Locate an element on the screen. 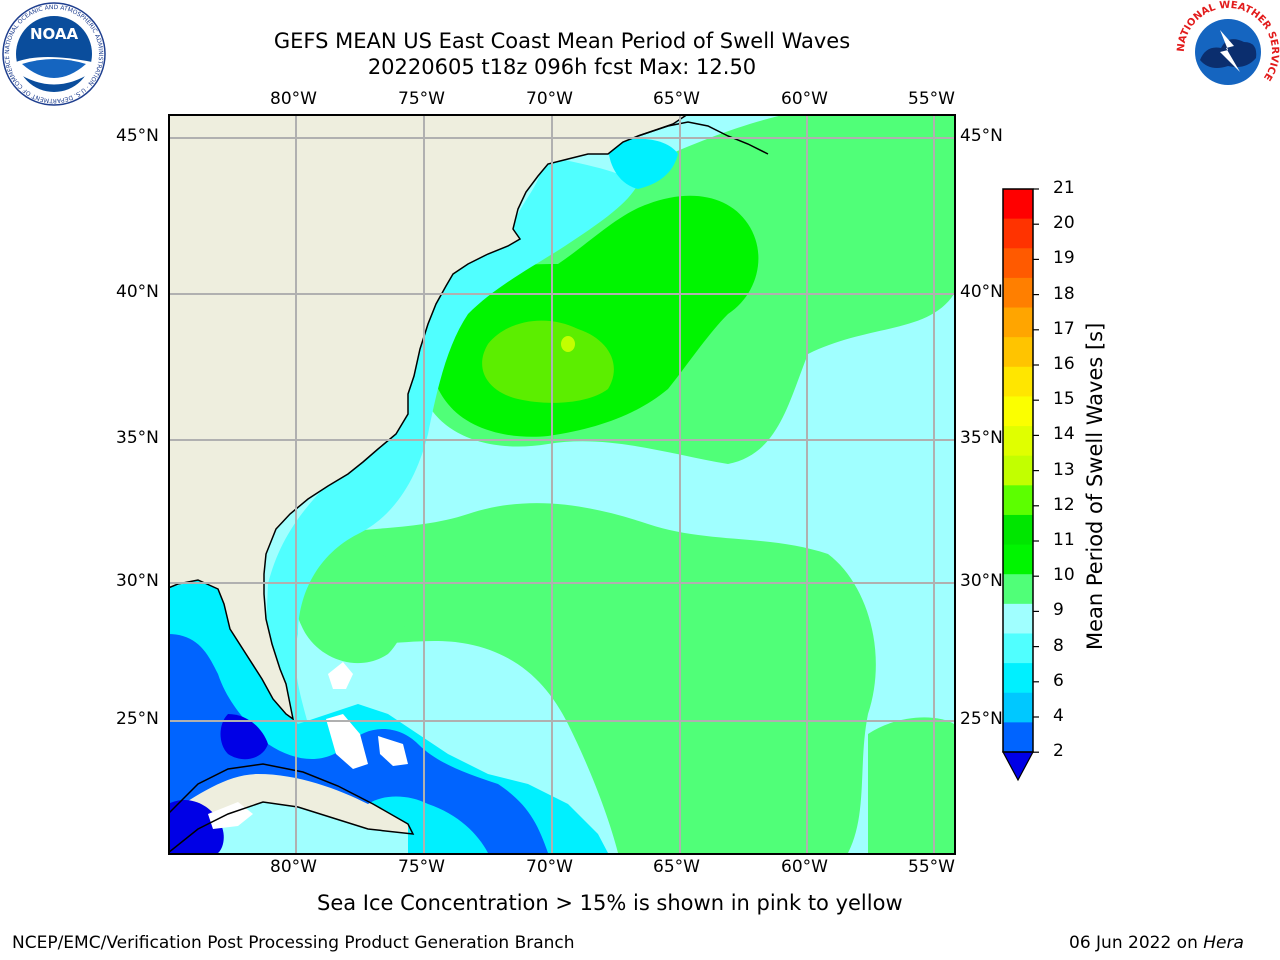  colorbar-tick-label: 8 is located at coordinates (1058, 645).